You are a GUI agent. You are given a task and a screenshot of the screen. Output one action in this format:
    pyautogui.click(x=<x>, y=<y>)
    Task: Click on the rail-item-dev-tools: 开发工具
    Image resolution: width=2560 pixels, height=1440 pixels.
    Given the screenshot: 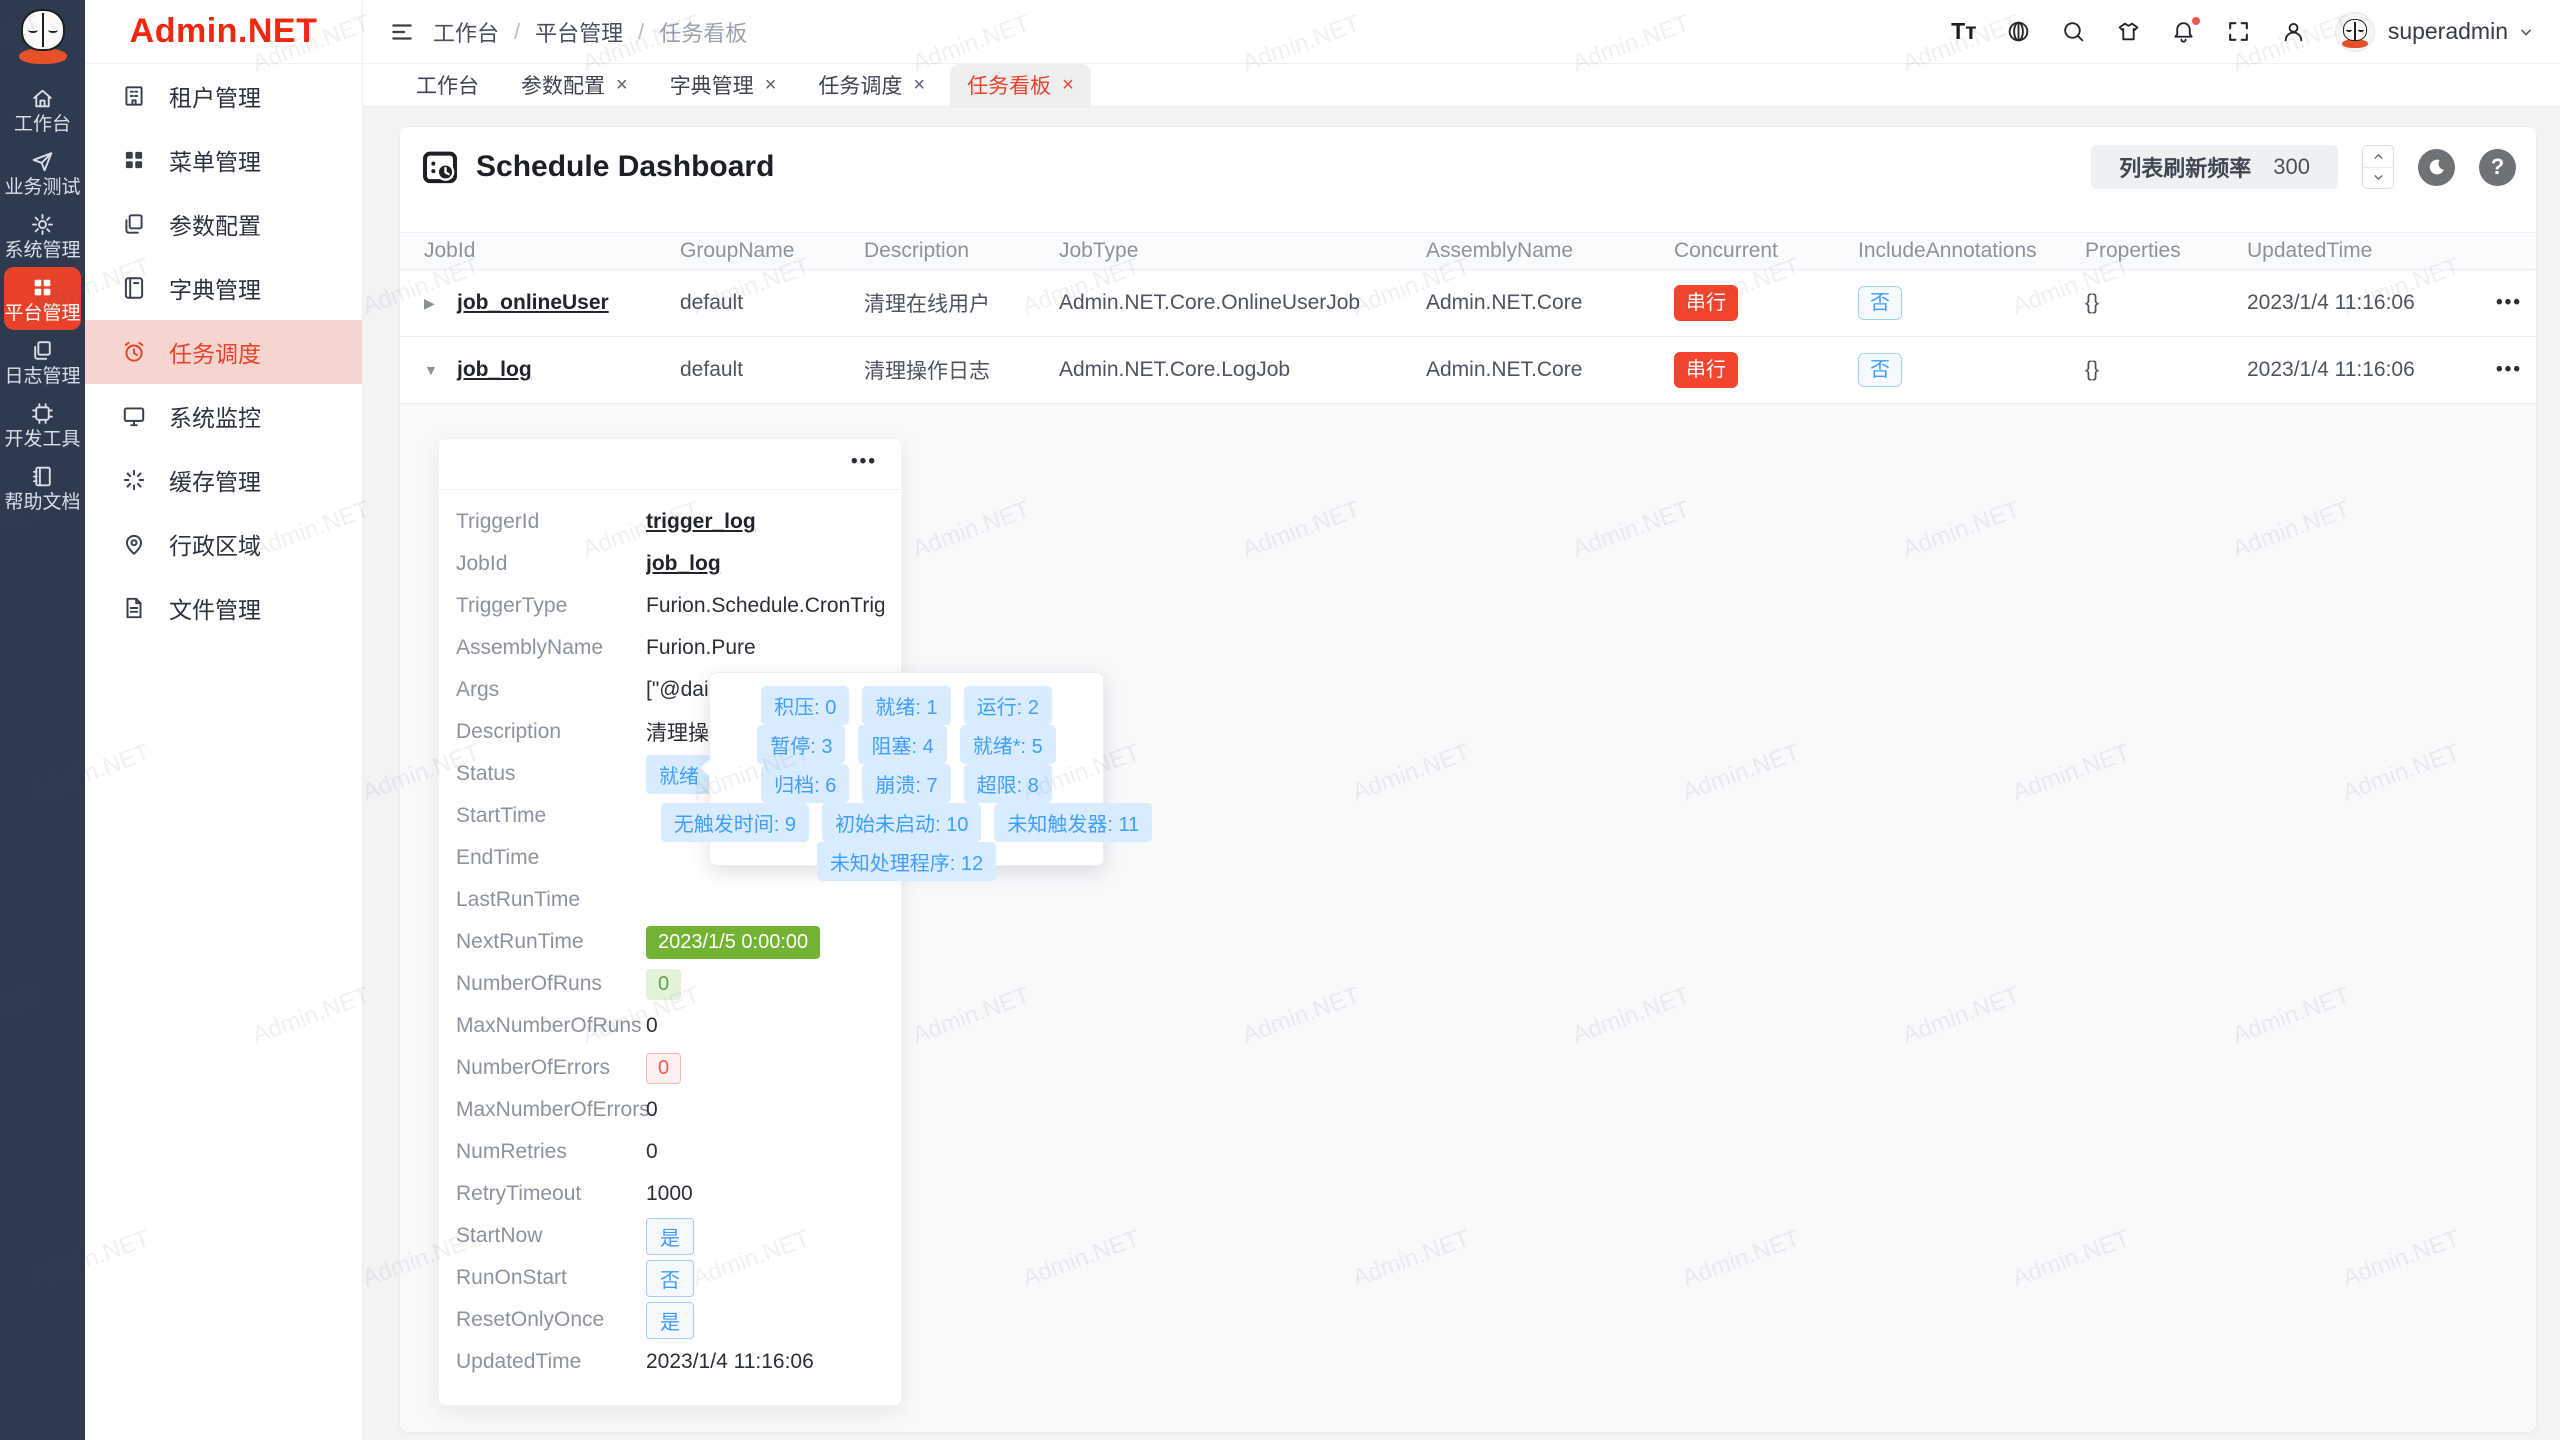 What is the action you would take?
    pyautogui.click(x=42, y=424)
    